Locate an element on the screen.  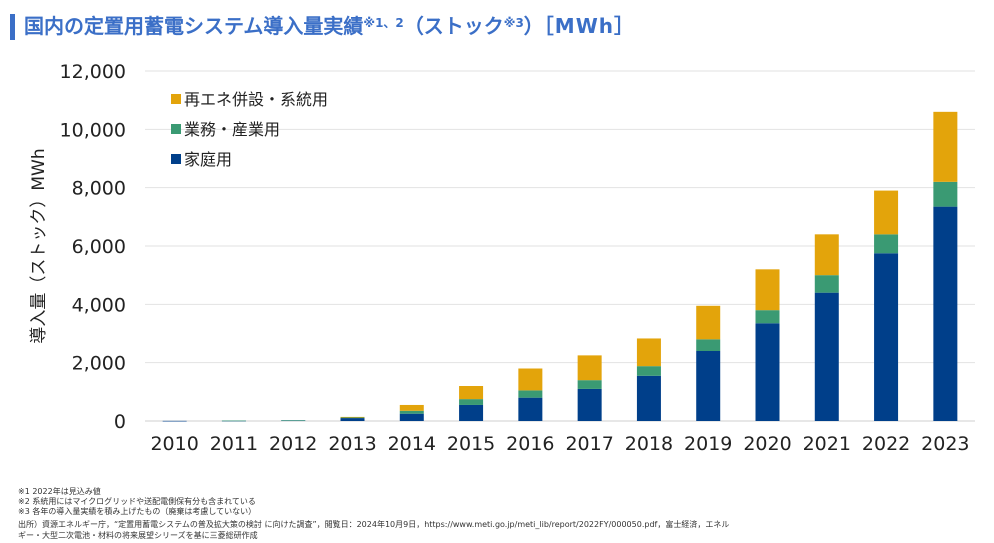
x-tick-label: 2011 is located at coordinates (234, 444).